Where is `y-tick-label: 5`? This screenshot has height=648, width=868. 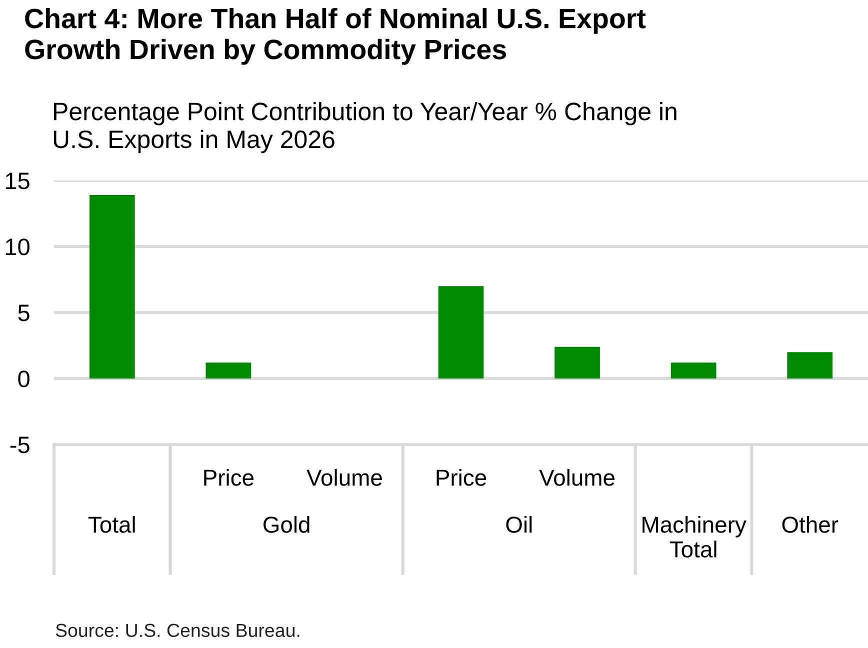
y-tick-label: 5 is located at coordinates (24, 313).